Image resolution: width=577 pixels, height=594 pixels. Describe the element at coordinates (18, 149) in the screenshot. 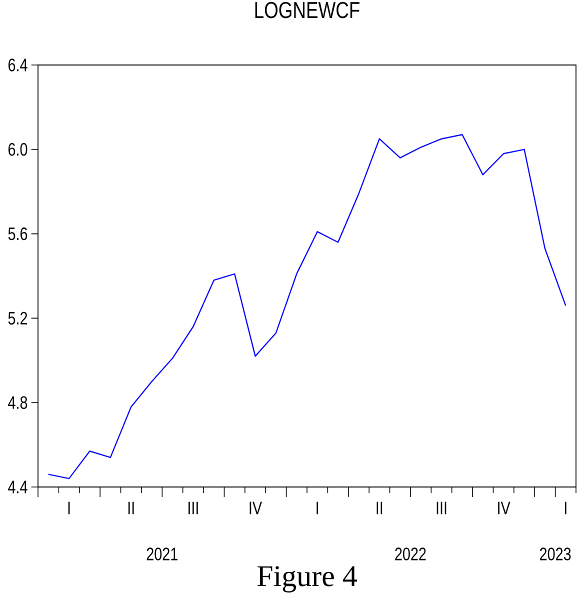

I see `y-tick-label: 6.0` at that location.